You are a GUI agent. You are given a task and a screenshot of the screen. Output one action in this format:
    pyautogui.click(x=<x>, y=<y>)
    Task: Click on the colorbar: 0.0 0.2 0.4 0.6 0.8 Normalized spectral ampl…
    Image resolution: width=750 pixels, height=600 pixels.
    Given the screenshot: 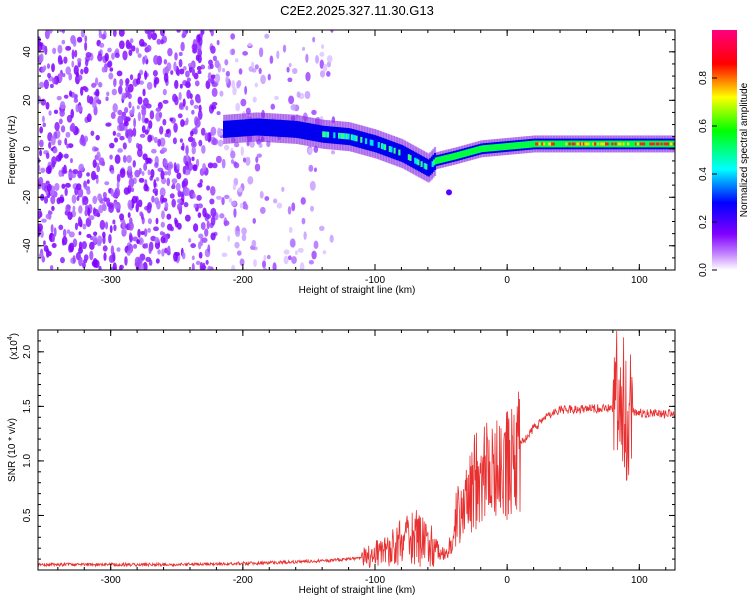 What is the action you would take?
    pyautogui.click(x=724, y=153)
    